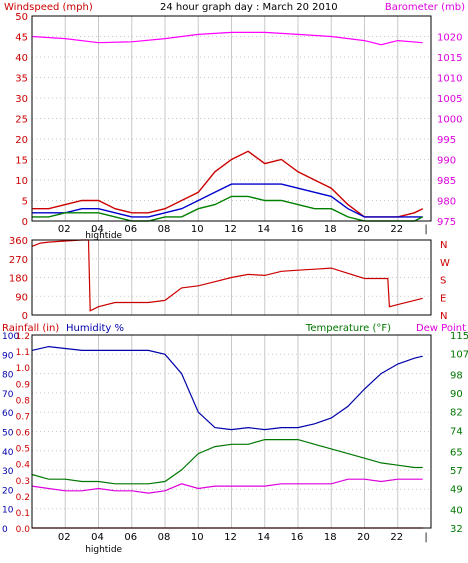 This screenshot has width=468, height=563. I want to click on windspeed-axis-label: Windspeed (mph), so click(48, 7).